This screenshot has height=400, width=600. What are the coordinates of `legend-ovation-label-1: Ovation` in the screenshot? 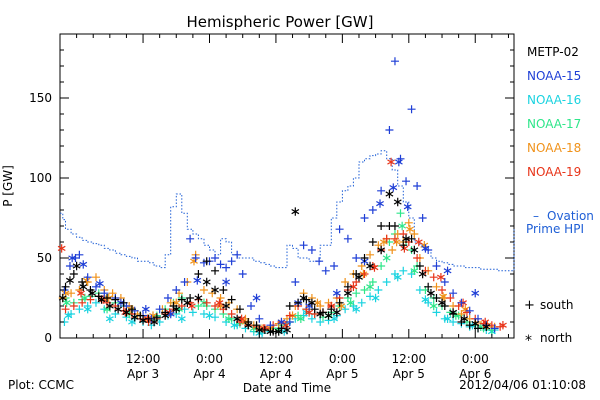 It's located at (570, 216).